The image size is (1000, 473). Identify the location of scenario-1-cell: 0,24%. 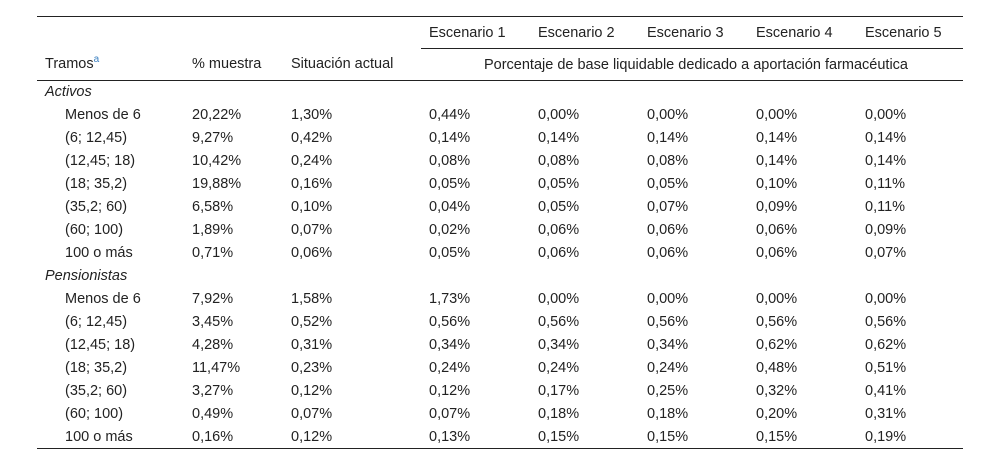
(450, 368).